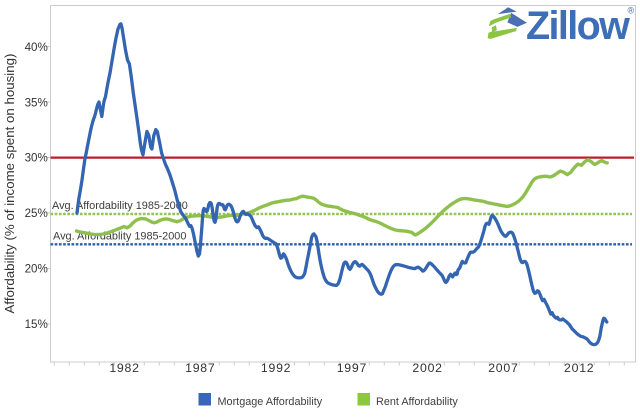 The width and height of the screenshot is (640, 417). What do you see at coordinates (579, 368) in the screenshot?
I see `svg-text: 2012` at bounding box center [579, 368].